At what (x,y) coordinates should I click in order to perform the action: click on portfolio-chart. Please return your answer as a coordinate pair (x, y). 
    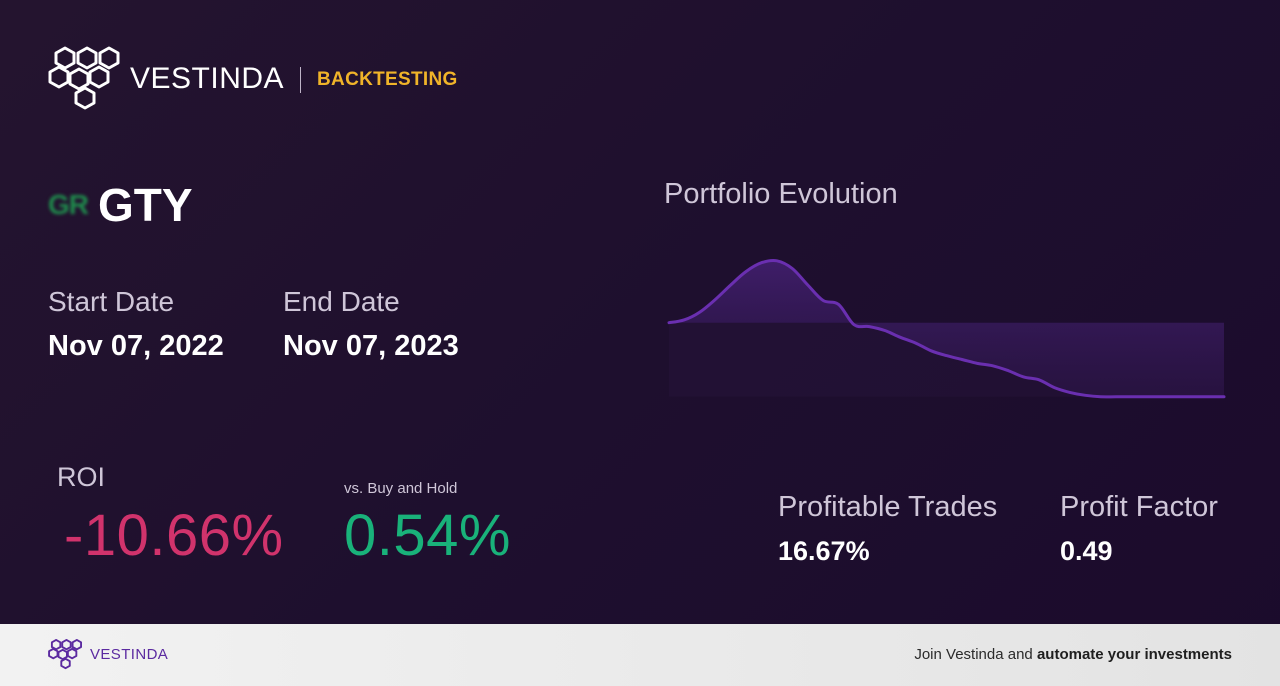
    Looking at the image, I should click on (946, 328).